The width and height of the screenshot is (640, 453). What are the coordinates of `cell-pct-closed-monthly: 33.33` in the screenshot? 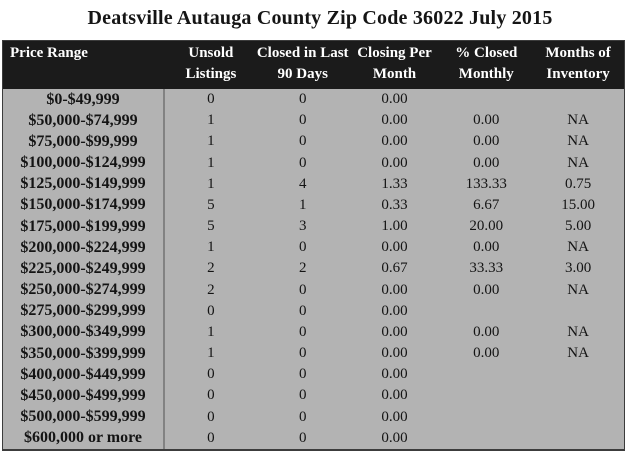 It's located at (486, 268).